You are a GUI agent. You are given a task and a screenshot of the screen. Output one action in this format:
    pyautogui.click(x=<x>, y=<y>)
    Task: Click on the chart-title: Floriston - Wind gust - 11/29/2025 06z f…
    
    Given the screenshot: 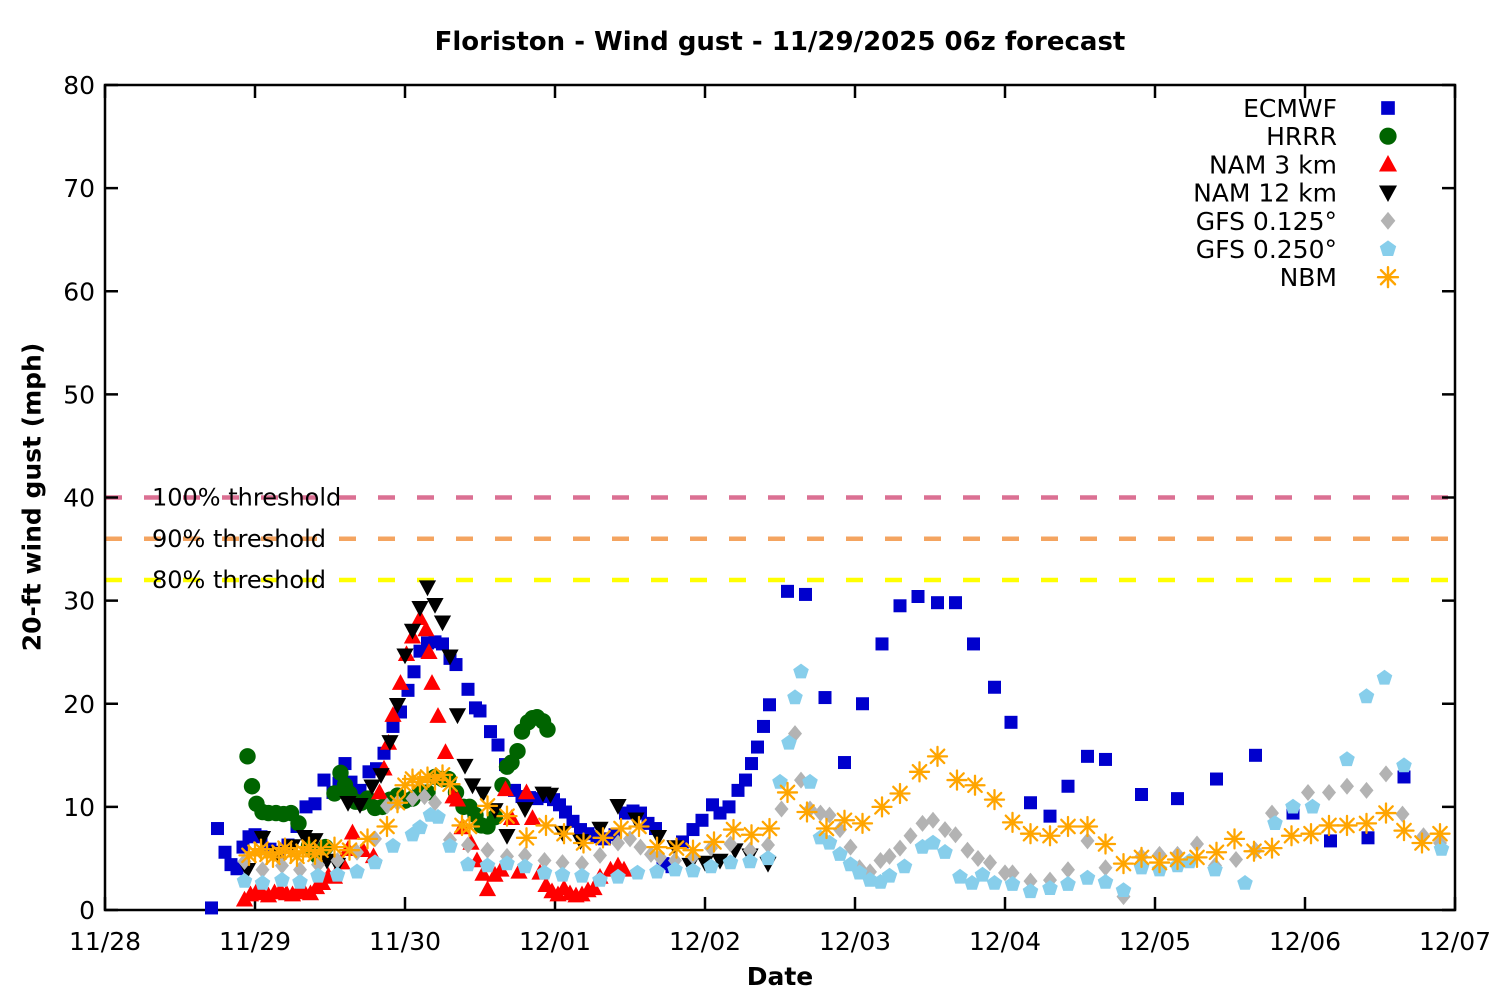 What is the action you would take?
    pyautogui.click(x=780, y=42)
    